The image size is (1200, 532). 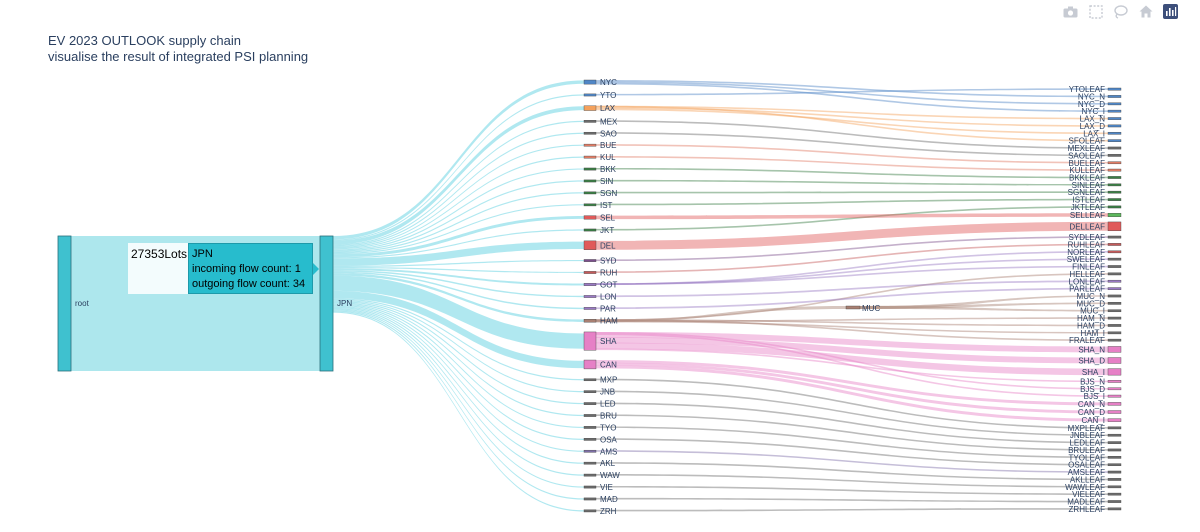 I want to click on link-mxp-mxpleaf, so click(x=852, y=403).